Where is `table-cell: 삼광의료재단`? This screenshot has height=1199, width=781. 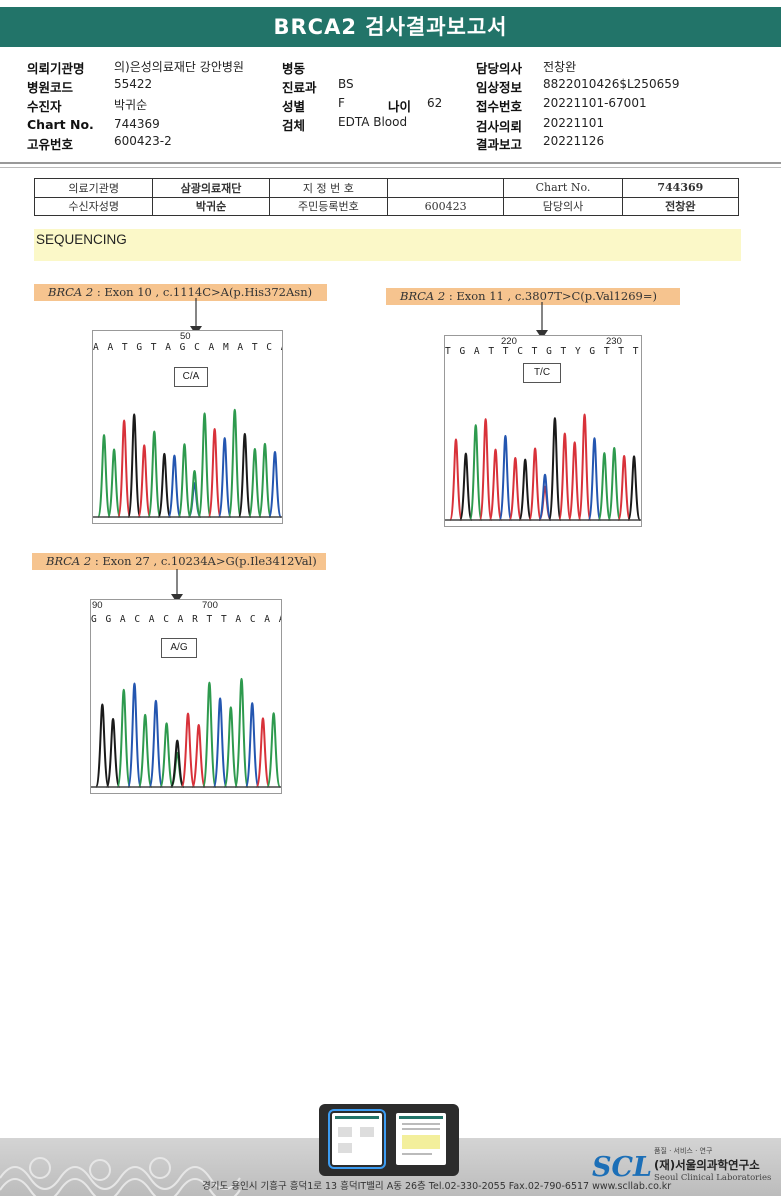 table-cell: 삼광의료재단 is located at coordinates (211, 188).